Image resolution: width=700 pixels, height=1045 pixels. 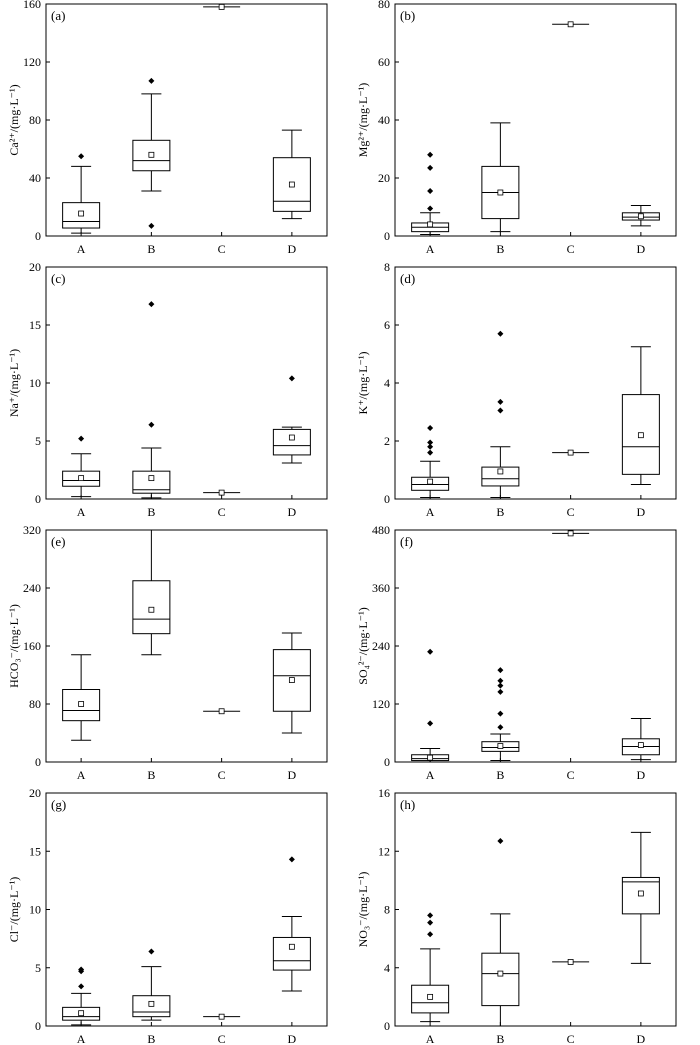 I want to click on y-tick-label: 60, so click(x=384, y=62).